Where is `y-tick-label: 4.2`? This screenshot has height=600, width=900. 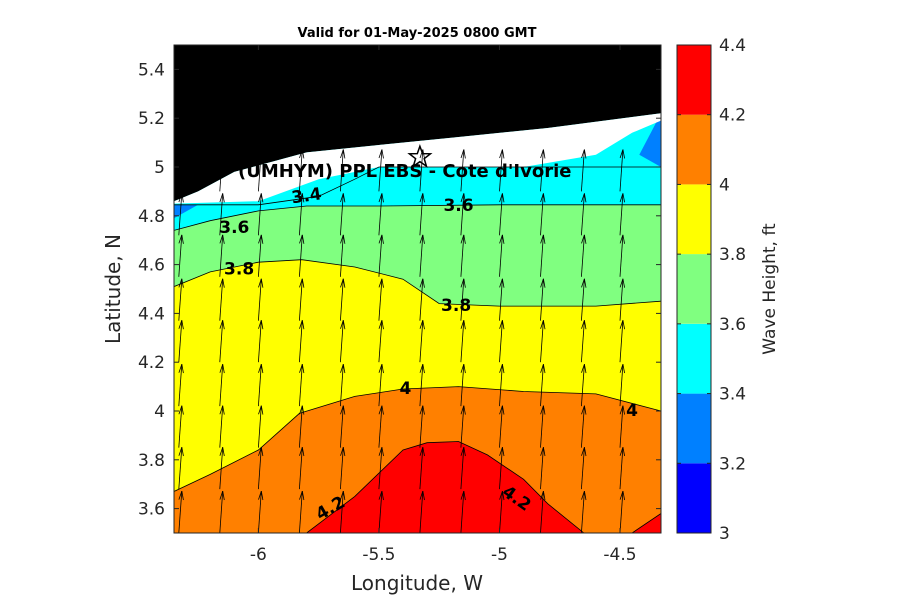
y-tick-label: 4.2 is located at coordinates (151, 363).